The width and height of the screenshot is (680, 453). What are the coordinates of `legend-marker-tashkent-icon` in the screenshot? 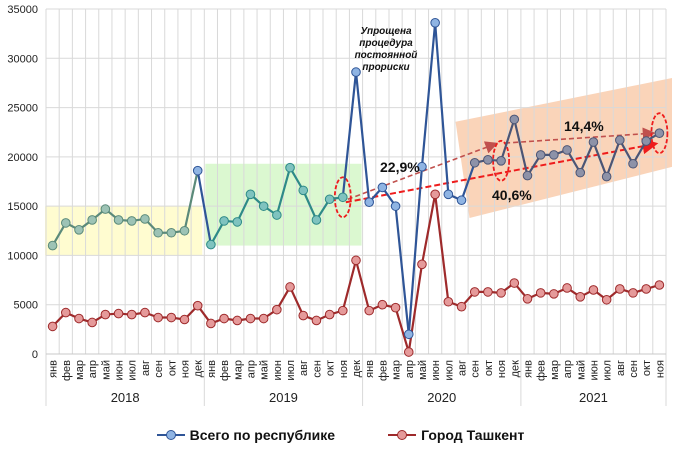 It's located at (402, 435).